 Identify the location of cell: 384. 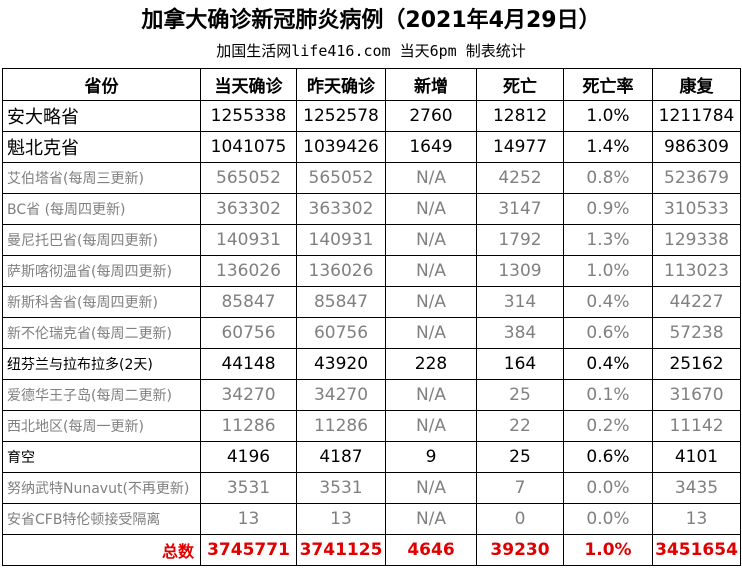
(520, 333).